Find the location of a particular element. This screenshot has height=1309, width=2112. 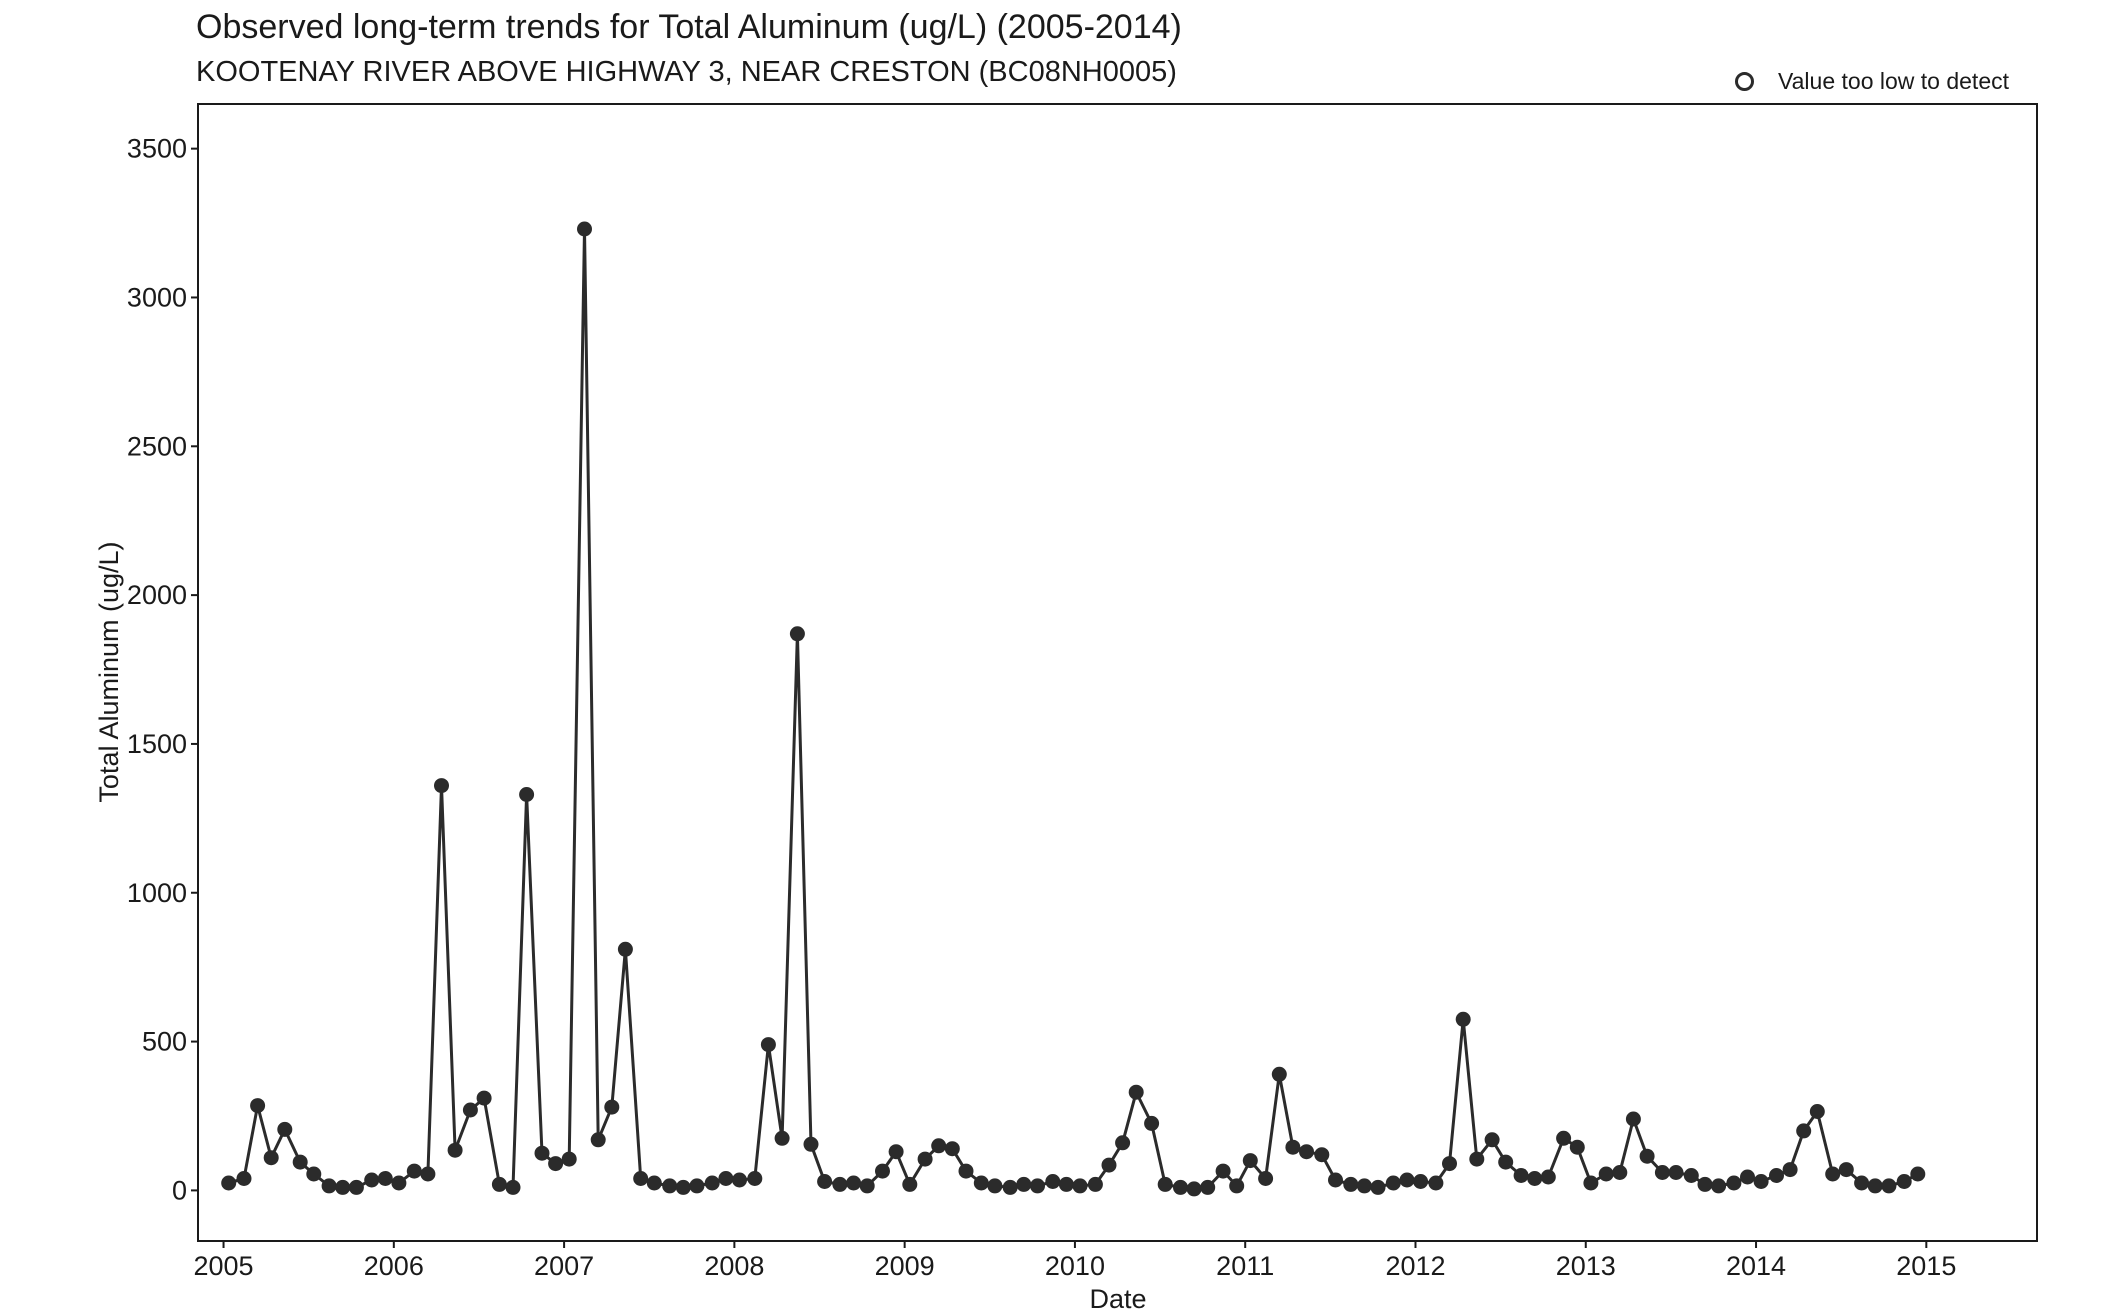

x-tick-label: 2012 is located at coordinates (1415, 1266).